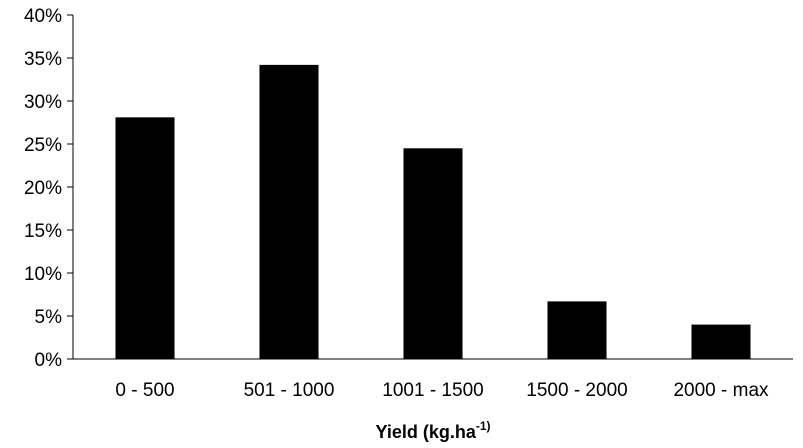 This screenshot has height=448, width=803. Describe the element at coordinates (289, 390) in the screenshot. I see `x-tick-label: 501 - 1000` at that location.